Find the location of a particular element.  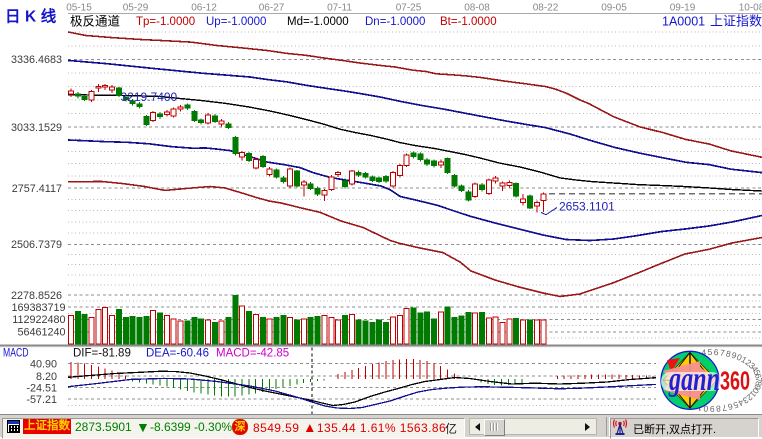

svg-text: 8.20 is located at coordinates (46, 377).